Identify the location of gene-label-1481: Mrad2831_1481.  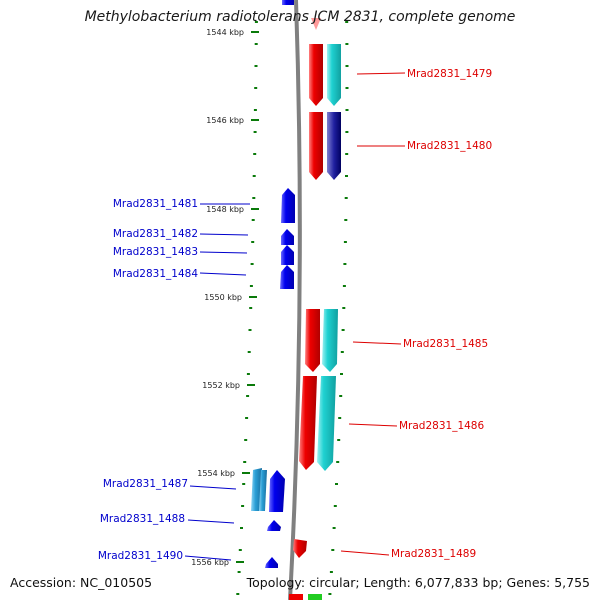
(155, 204).